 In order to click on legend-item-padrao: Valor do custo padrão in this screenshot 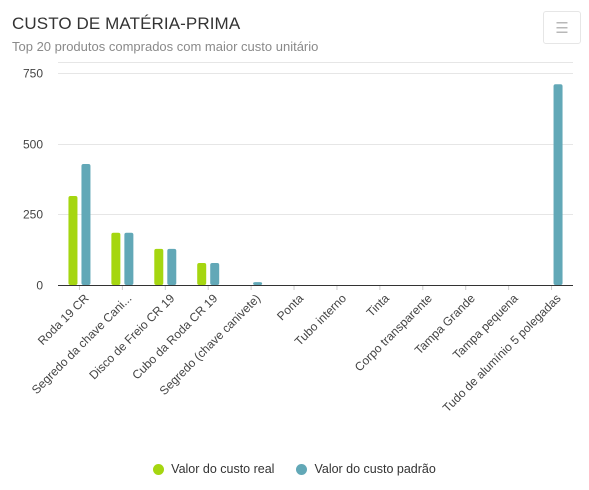, I will do `click(366, 469)`.